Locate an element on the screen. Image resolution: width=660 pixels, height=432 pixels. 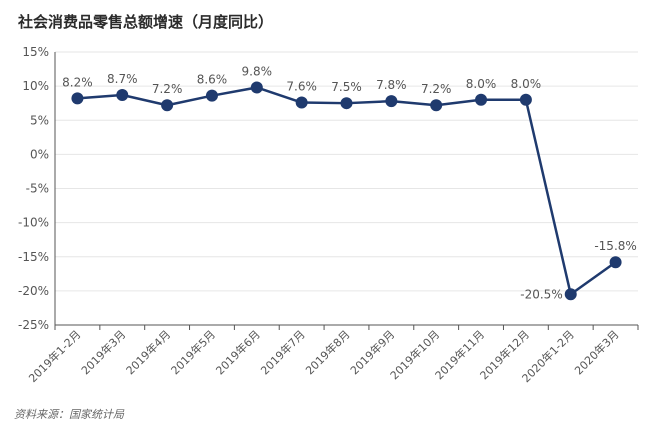
data-label: 8.2% is located at coordinates (77, 82).